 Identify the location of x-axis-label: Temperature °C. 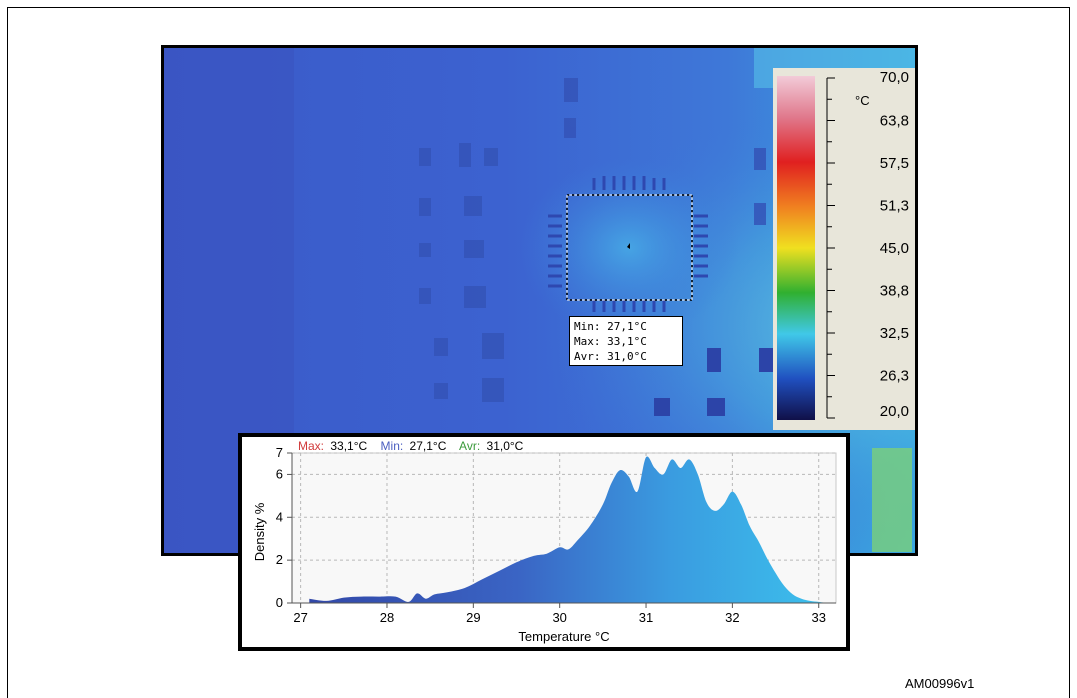
(563, 636).